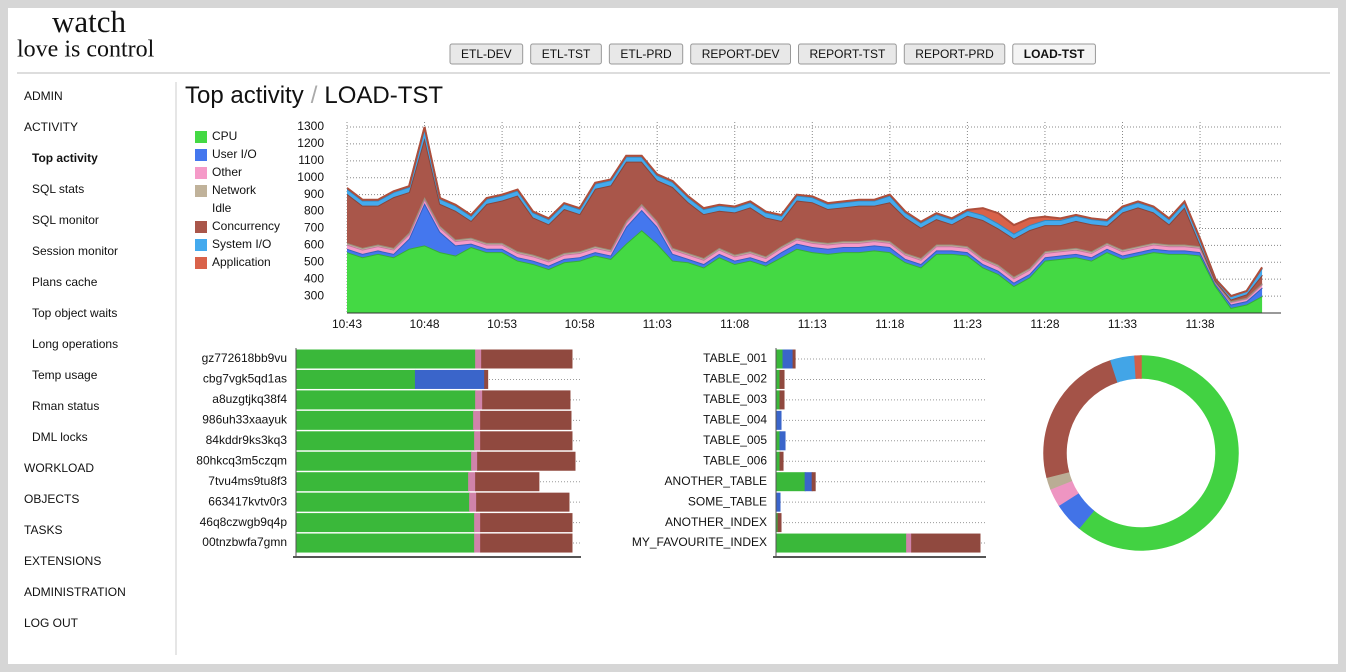  Describe the element at coordinates (314, 228) in the screenshot. I see `y-tick-label: 700` at that location.